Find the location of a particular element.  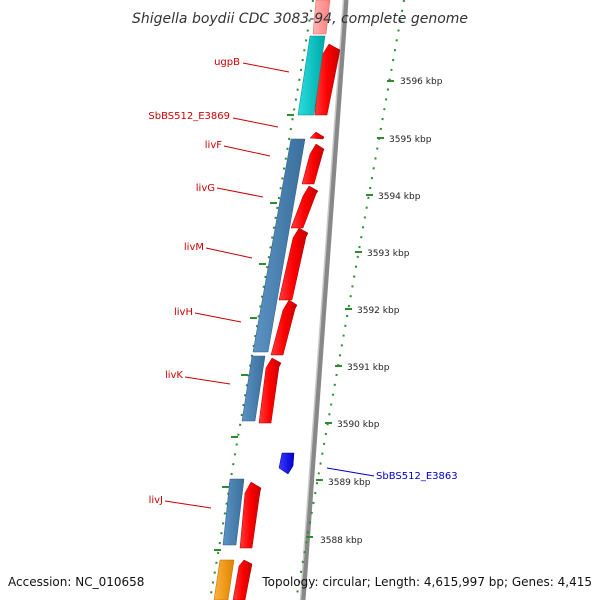

scale-tick-label: 3592 kbp is located at coordinates (378, 311).